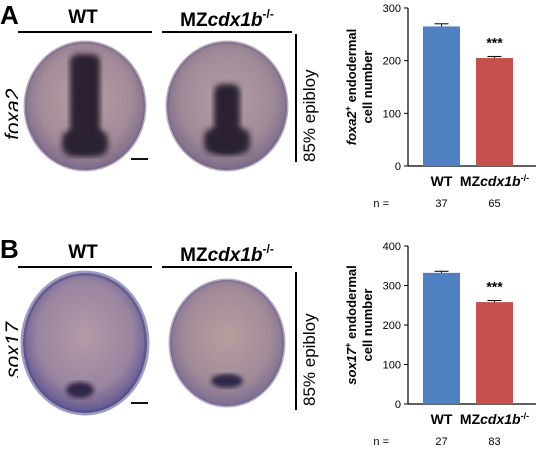 The image size is (549, 454). What do you see at coordinates (392, 247) in the screenshot?
I see `y-tick-label: 400` at bounding box center [392, 247].